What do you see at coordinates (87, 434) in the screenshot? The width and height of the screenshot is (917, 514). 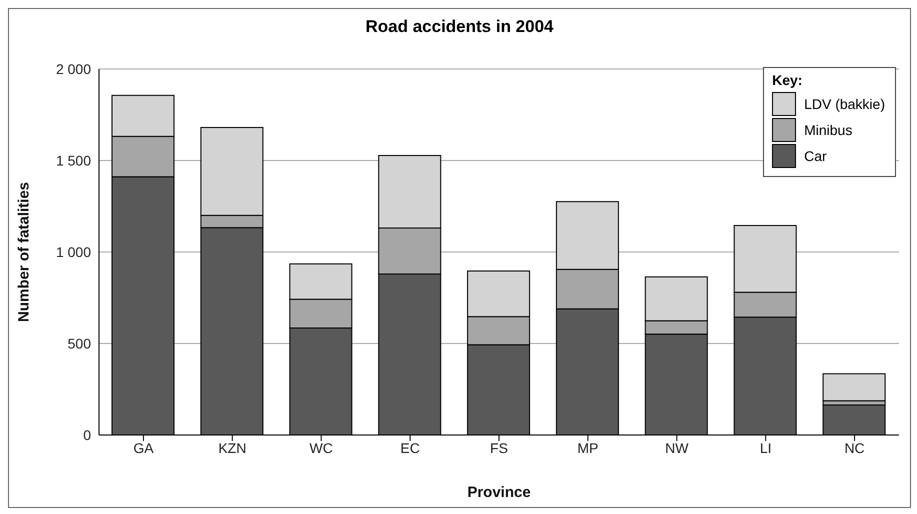 I see `y-tick-label: 0` at bounding box center [87, 434].